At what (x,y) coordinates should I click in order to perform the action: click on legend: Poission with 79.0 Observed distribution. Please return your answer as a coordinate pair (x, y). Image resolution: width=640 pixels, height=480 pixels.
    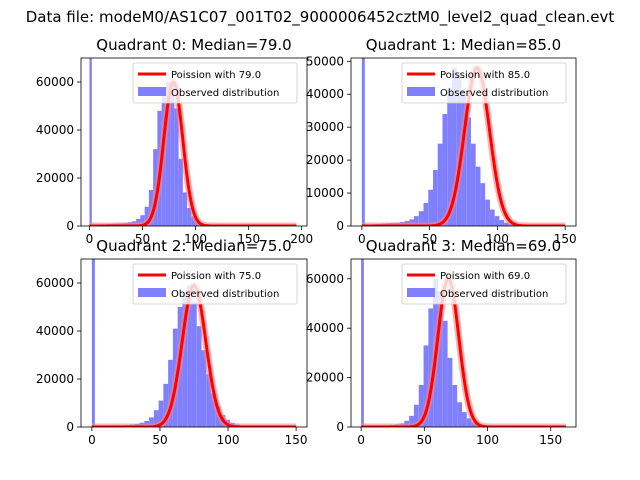
    Looking at the image, I should click on (215, 83).